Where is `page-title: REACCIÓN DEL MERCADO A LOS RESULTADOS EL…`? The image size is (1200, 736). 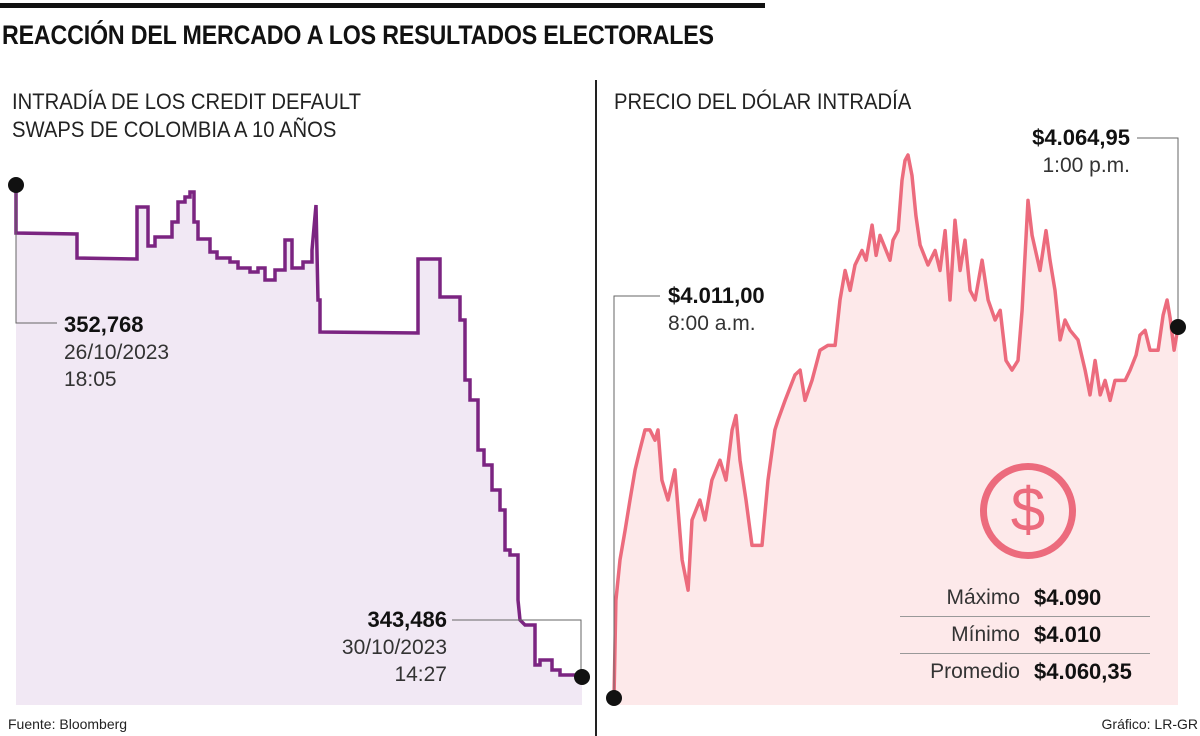
page-title: REACCIÓN DEL MERCADO A LOS RESULTADOS EL… is located at coordinates (358, 35).